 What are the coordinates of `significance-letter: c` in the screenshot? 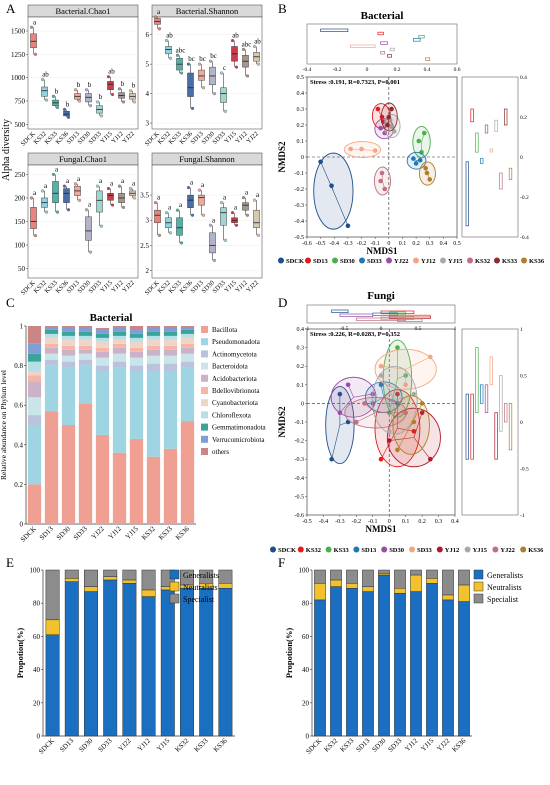 It's located at (224, 68).